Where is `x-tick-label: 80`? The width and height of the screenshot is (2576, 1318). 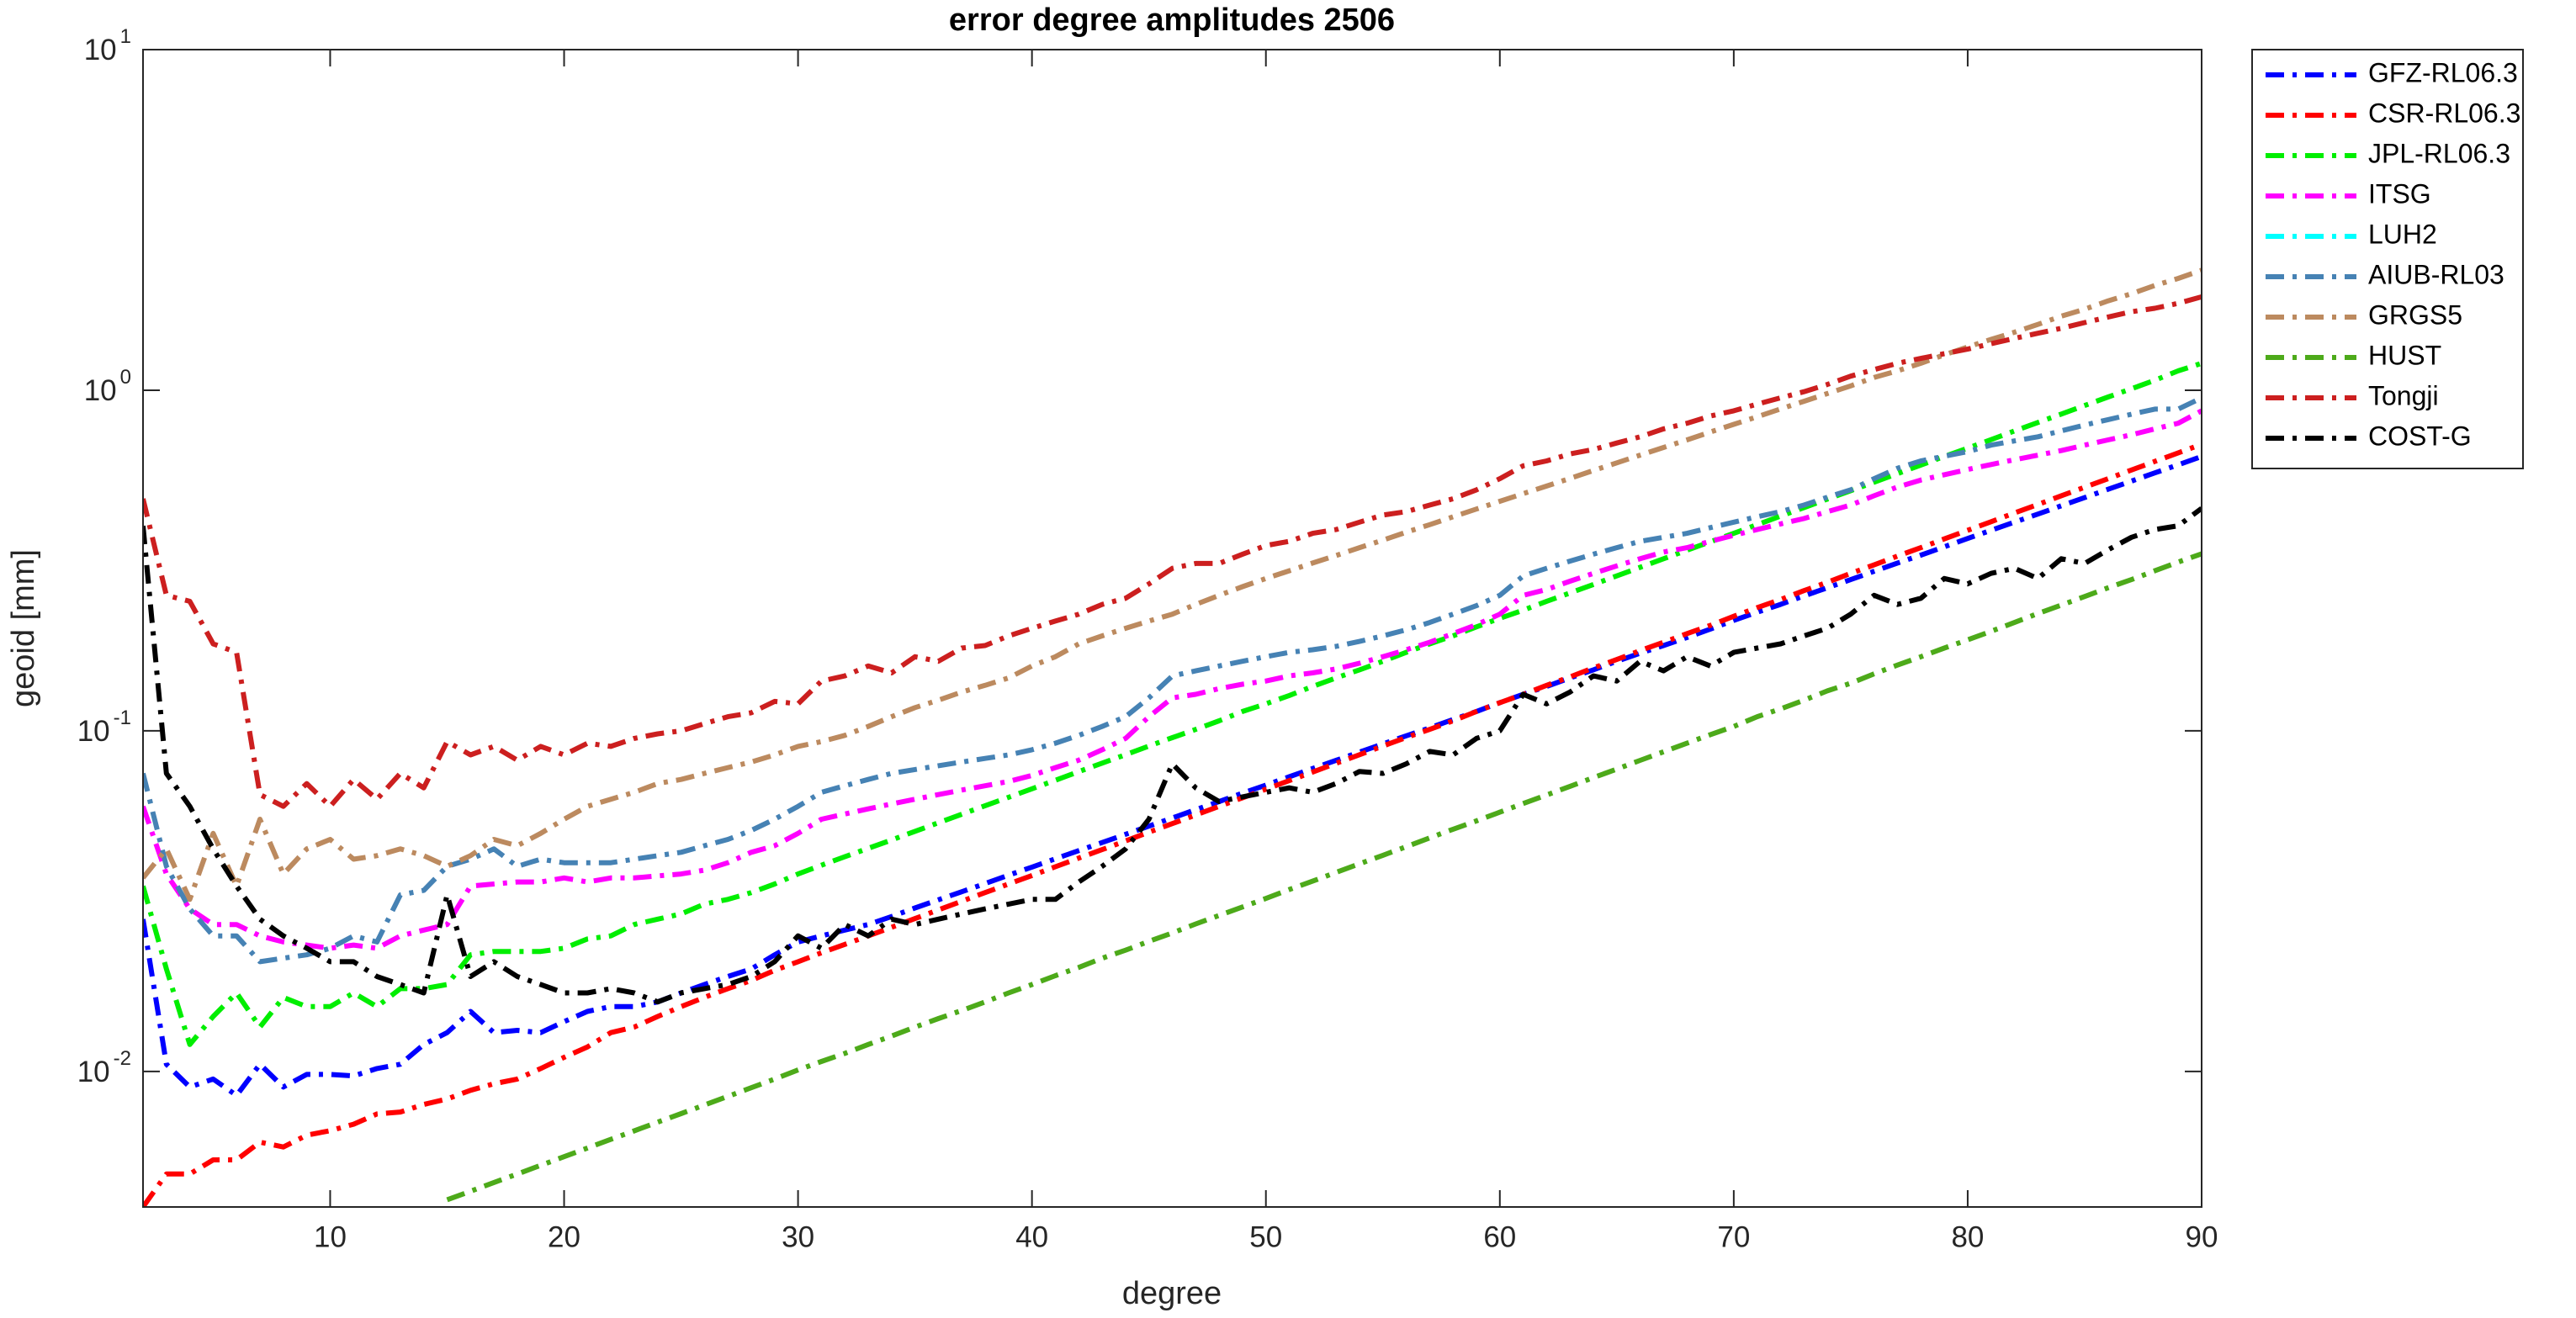 x-tick-label: 80 is located at coordinates (1967, 1236).